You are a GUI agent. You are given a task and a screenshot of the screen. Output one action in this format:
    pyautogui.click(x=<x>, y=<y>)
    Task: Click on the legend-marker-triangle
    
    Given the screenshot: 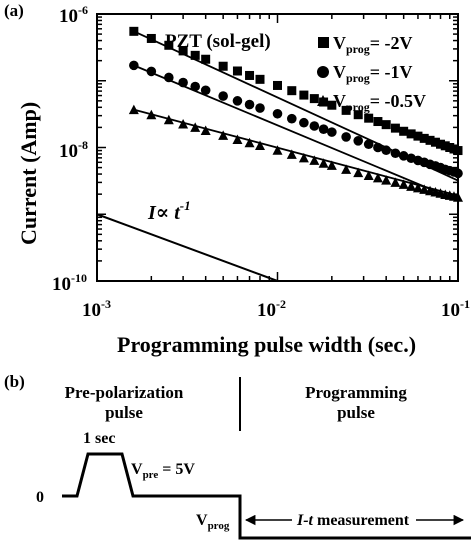 What is the action you would take?
    pyautogui.click(x=323, y=100)
    